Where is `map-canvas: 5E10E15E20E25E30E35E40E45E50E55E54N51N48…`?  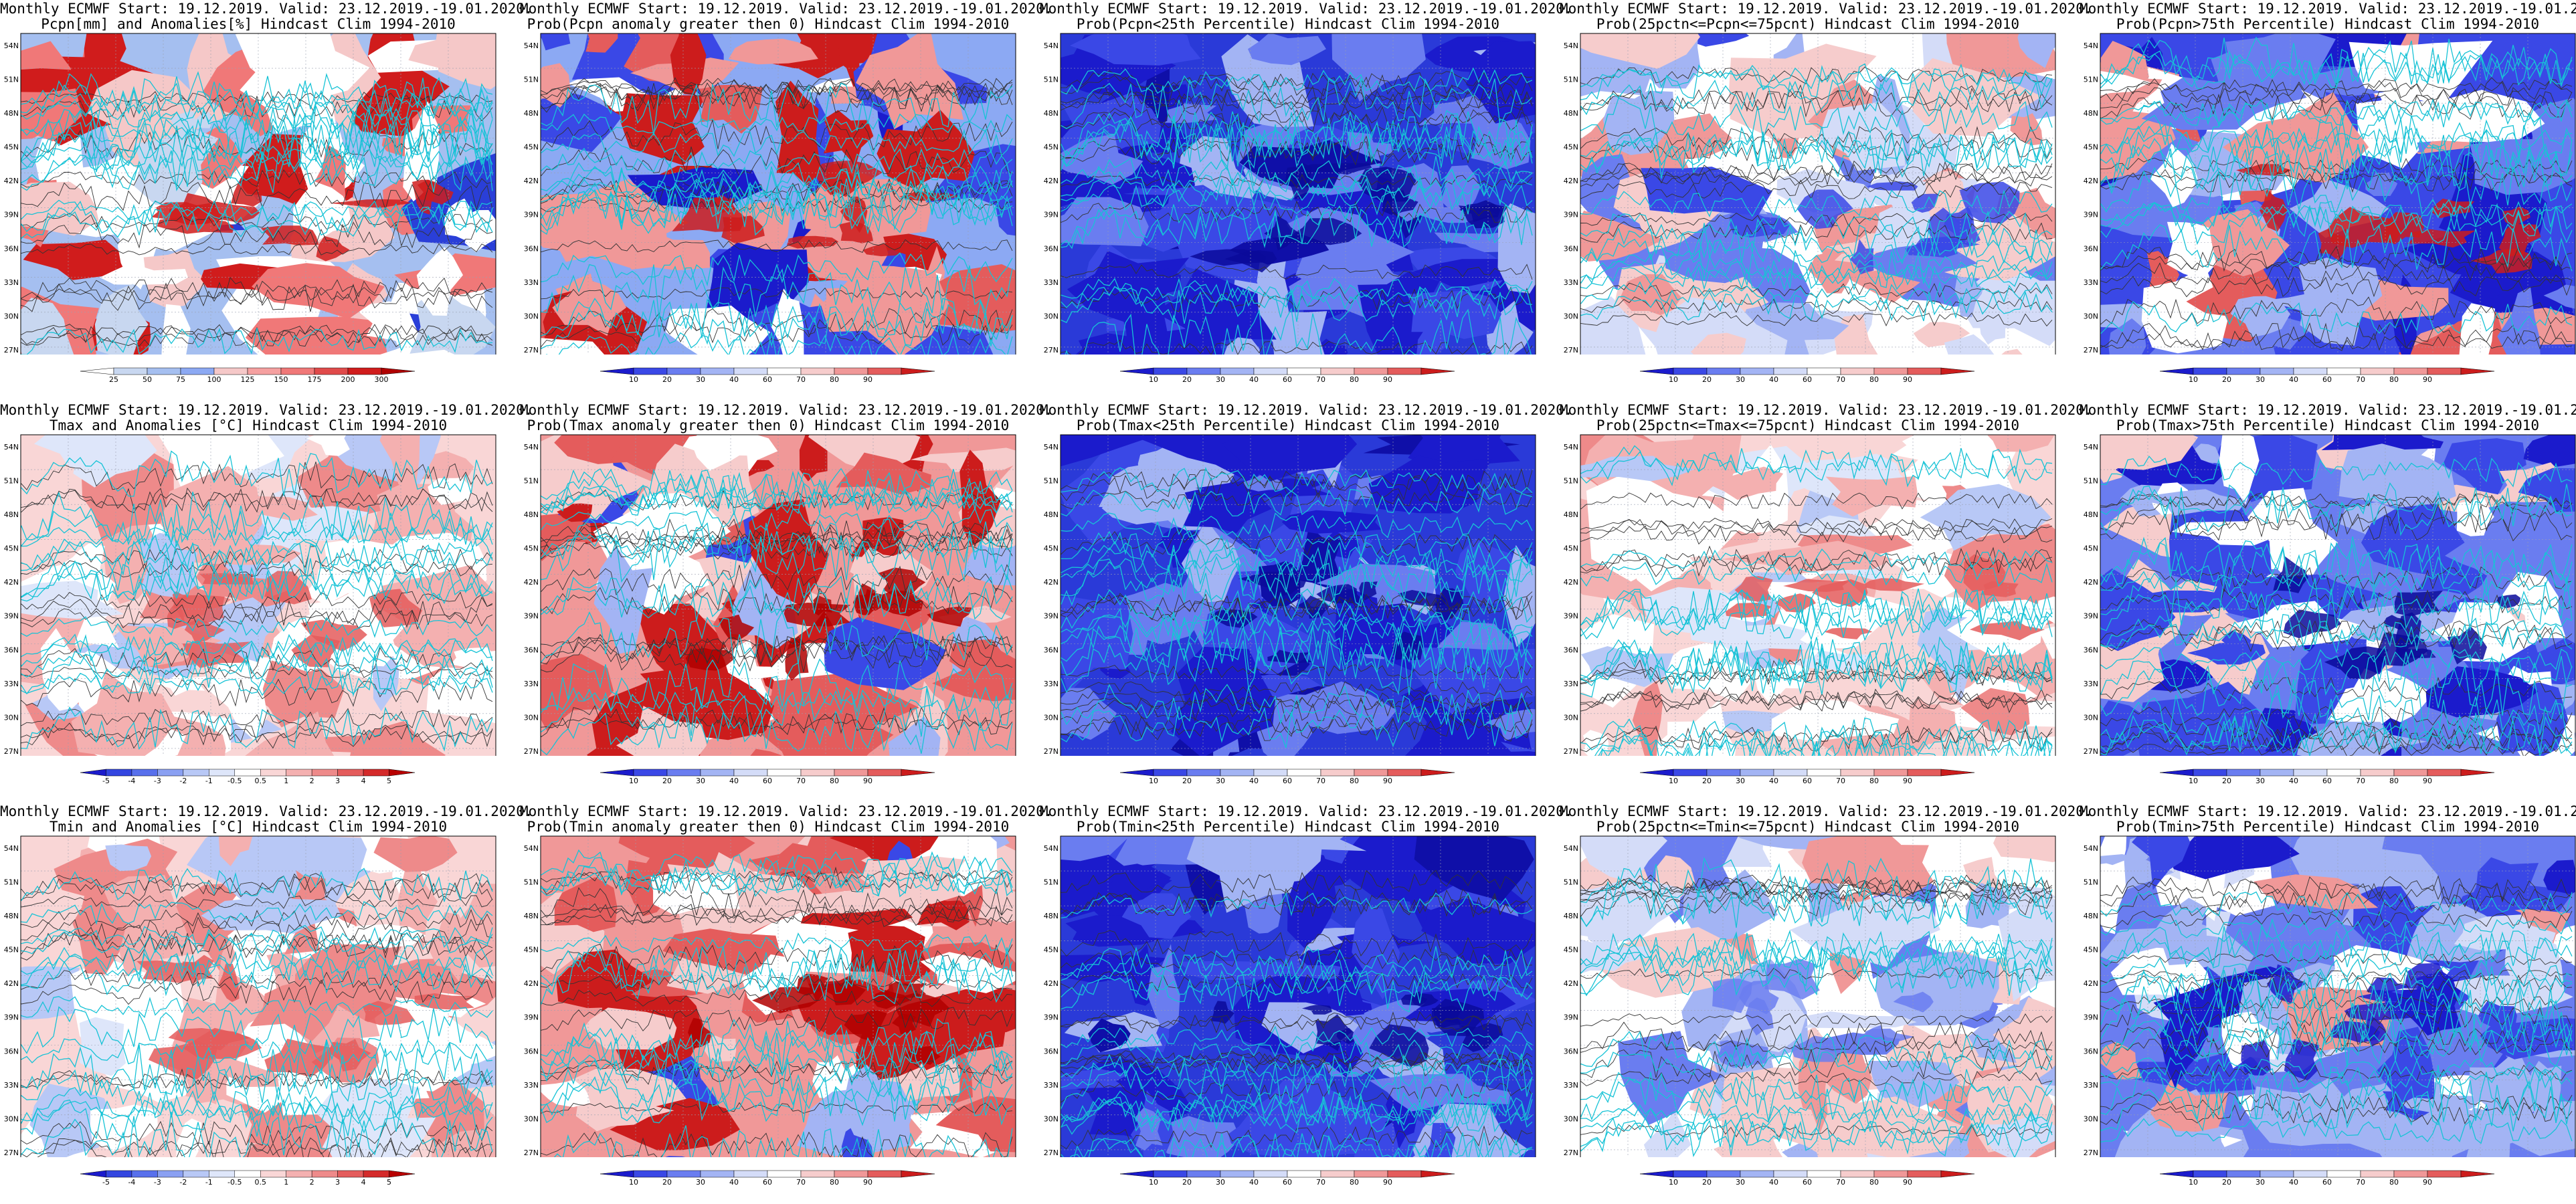
map-canvas: 5E10E15E20E25E30E35E40E45E50E55E54N51N48… is located at coordinates (2330, 595).